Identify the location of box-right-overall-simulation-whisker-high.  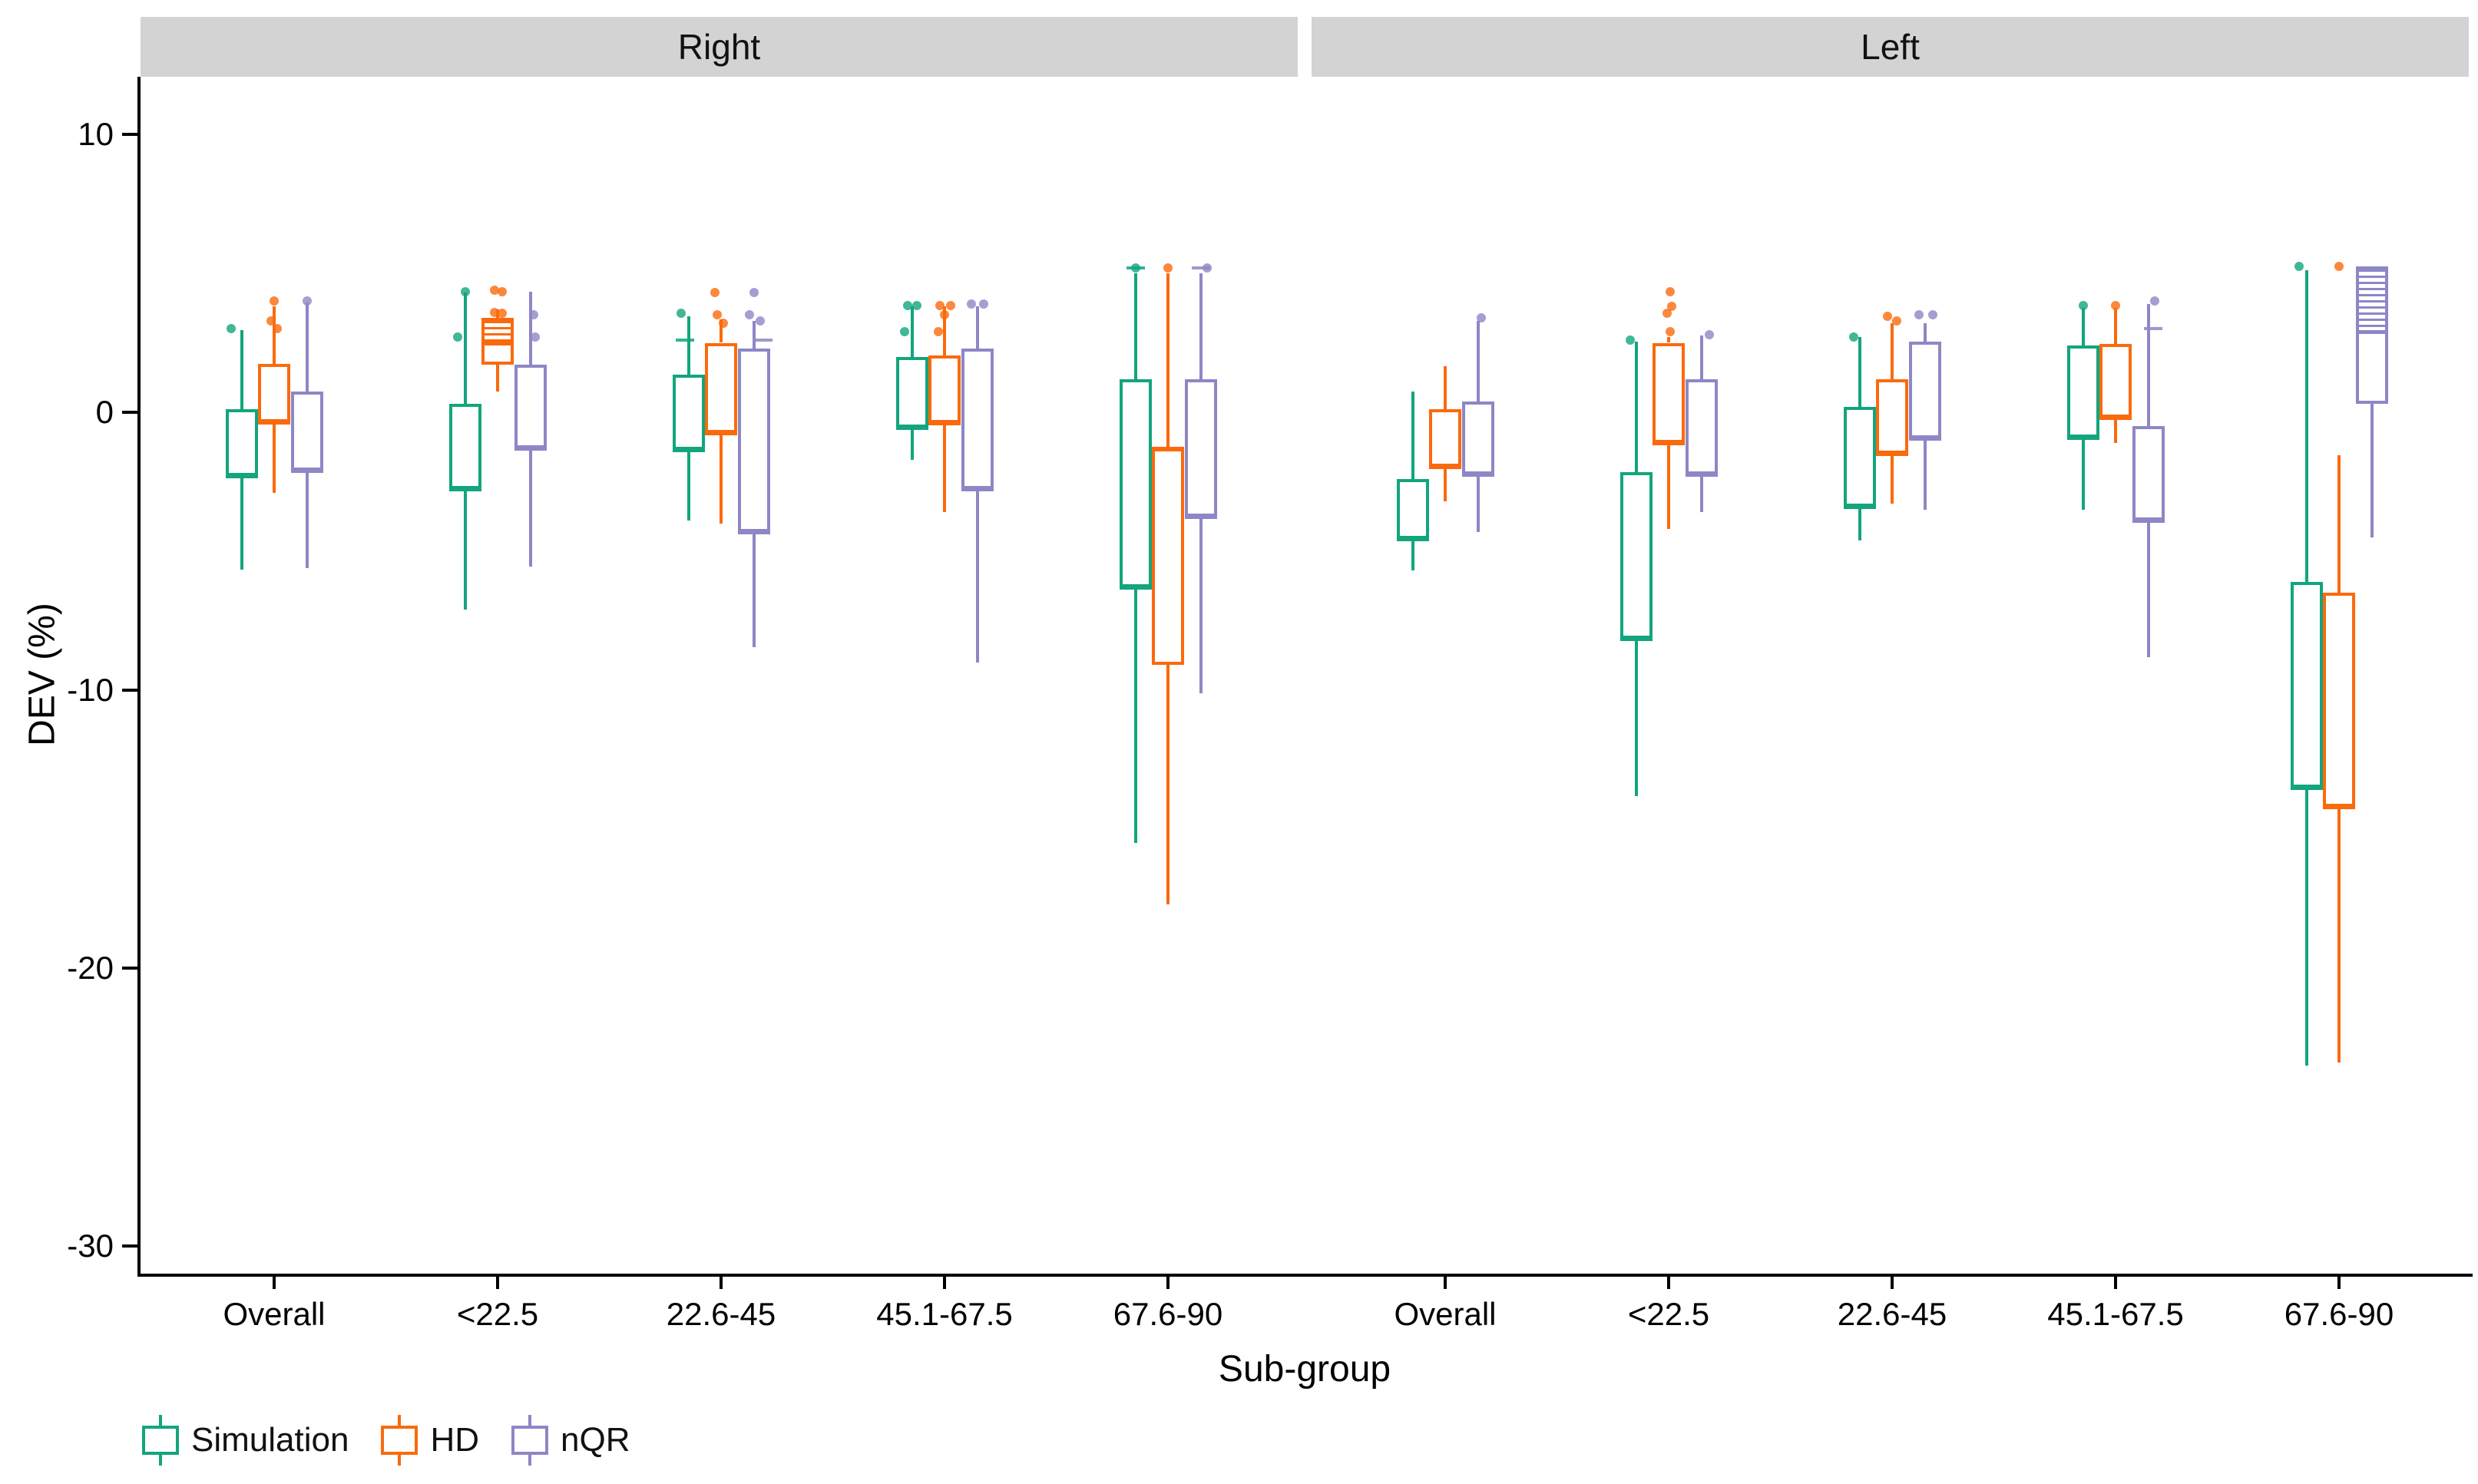
(241, 370).